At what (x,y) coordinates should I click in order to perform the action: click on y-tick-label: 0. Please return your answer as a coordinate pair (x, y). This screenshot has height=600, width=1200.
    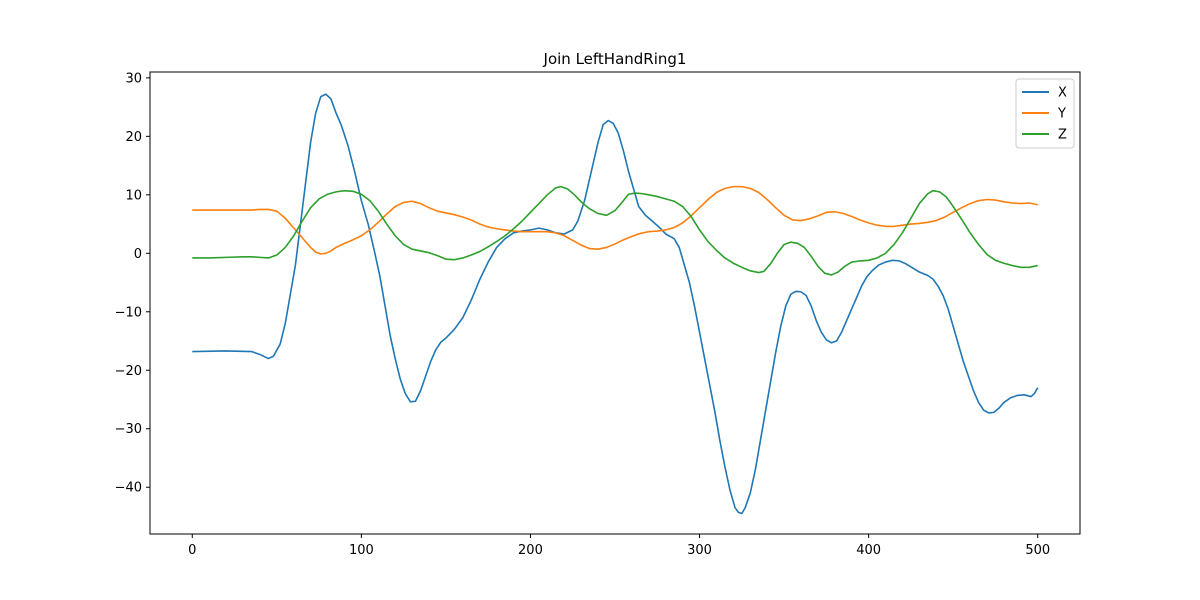
    Looking at the image, I should click on (138, 254).